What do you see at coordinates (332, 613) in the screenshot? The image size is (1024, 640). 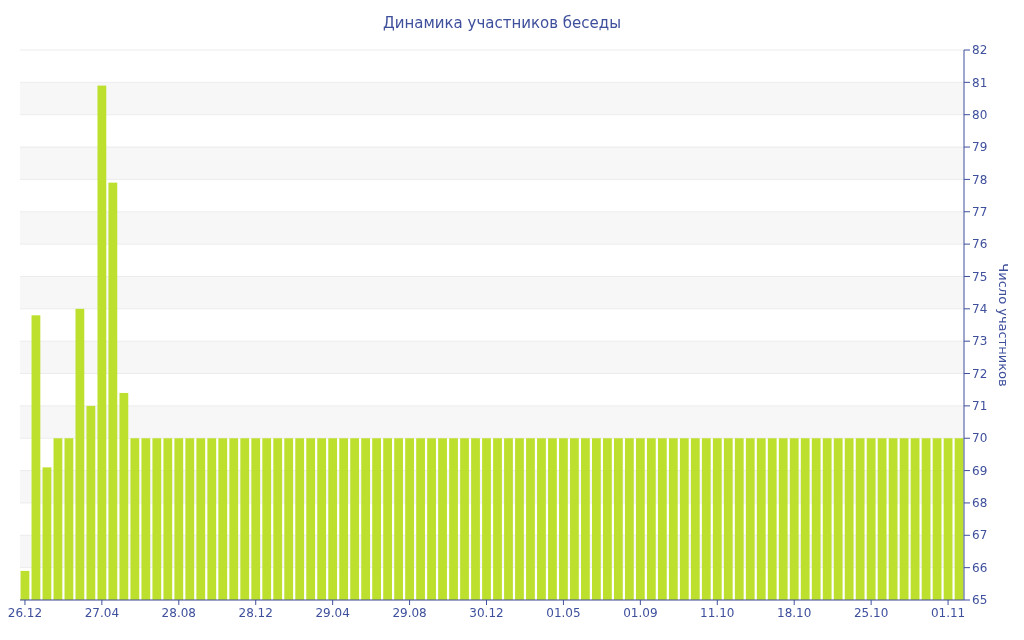 I see `x-tick-label: 29.04` at bounding box center [332, 613].